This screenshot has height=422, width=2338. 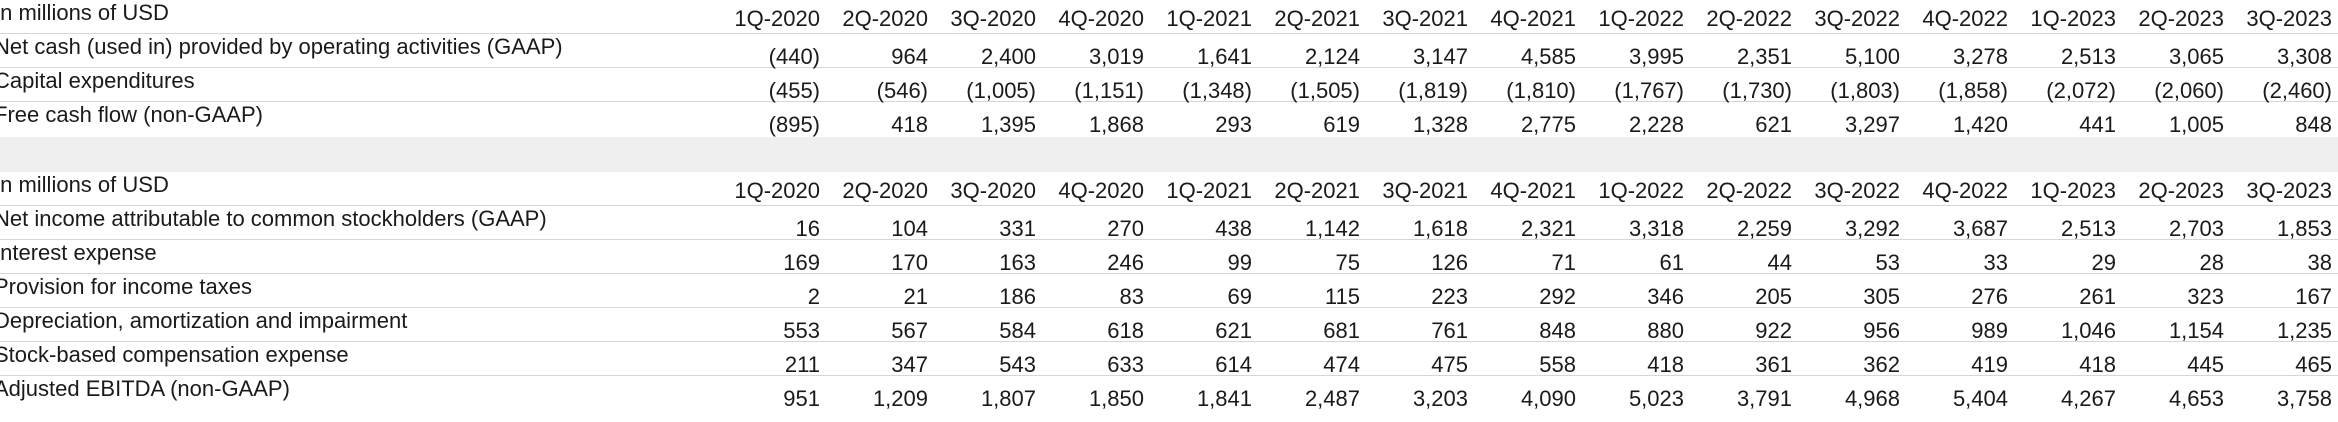 What do you see at coordinates (1980, 398) in the screenshot?
I see `table-cell: 5,404` at bounding box center [1980, 398].